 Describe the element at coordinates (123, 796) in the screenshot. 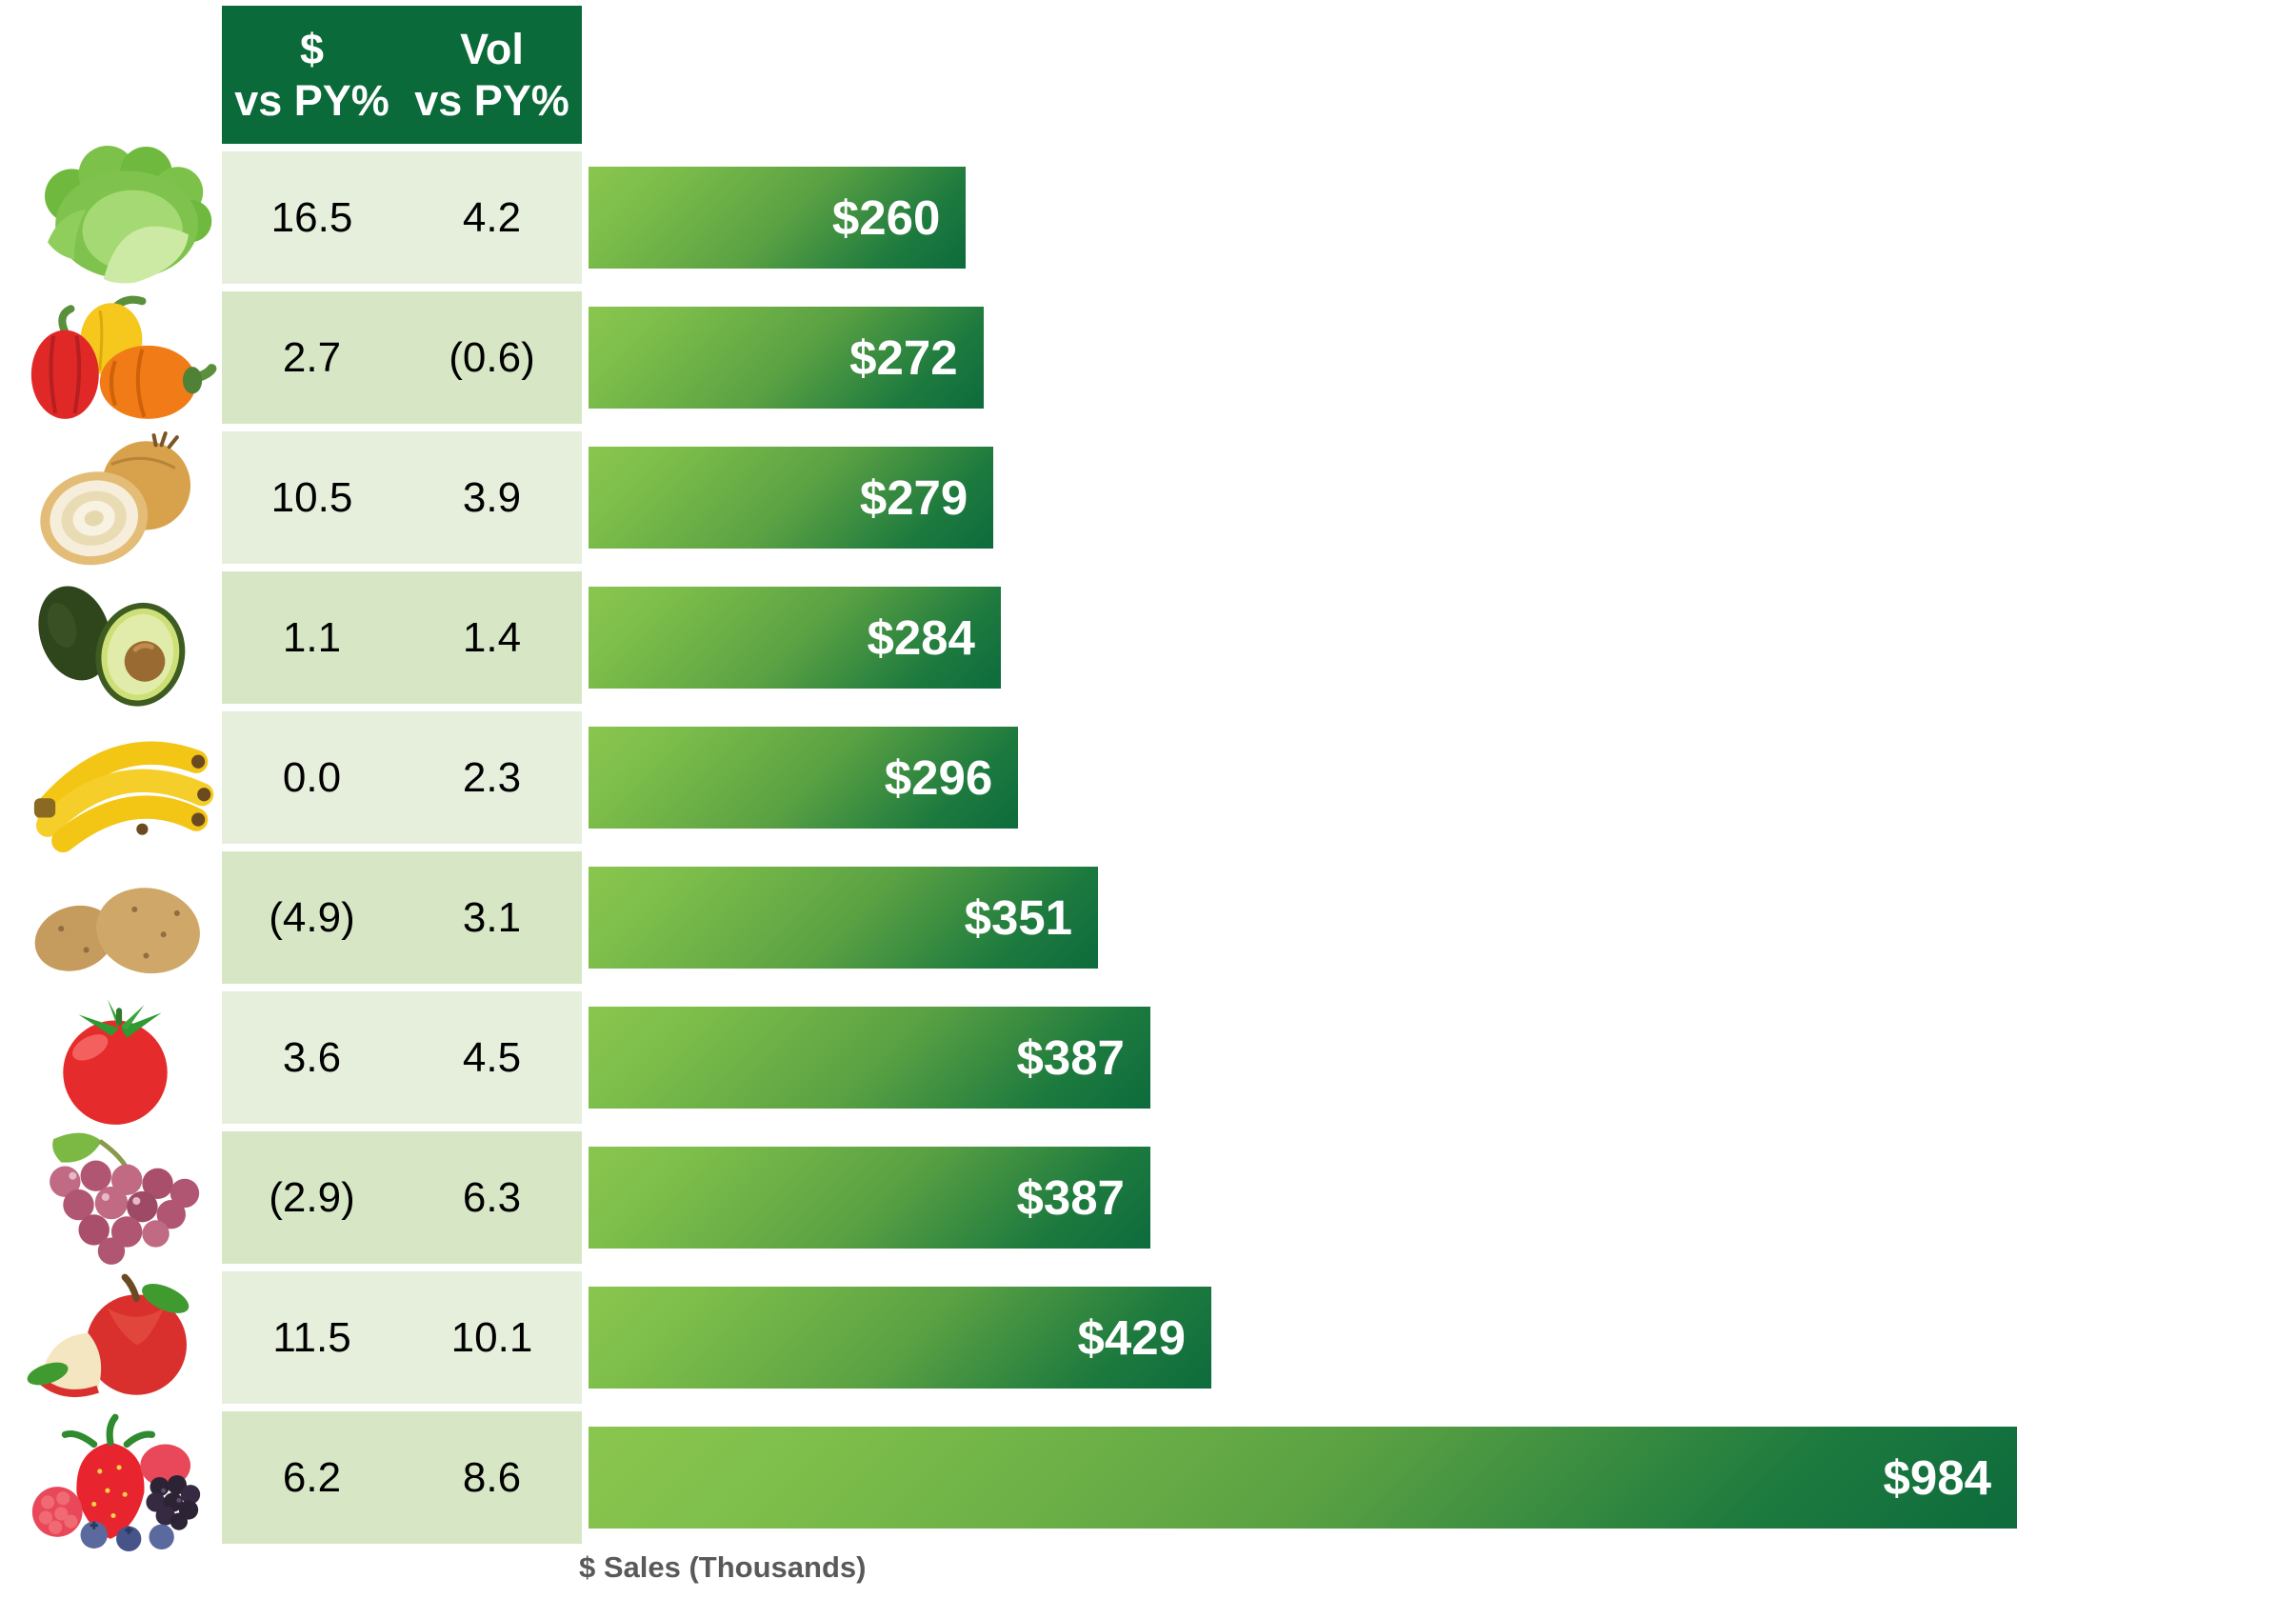

I see `bananas-icon` at that location.